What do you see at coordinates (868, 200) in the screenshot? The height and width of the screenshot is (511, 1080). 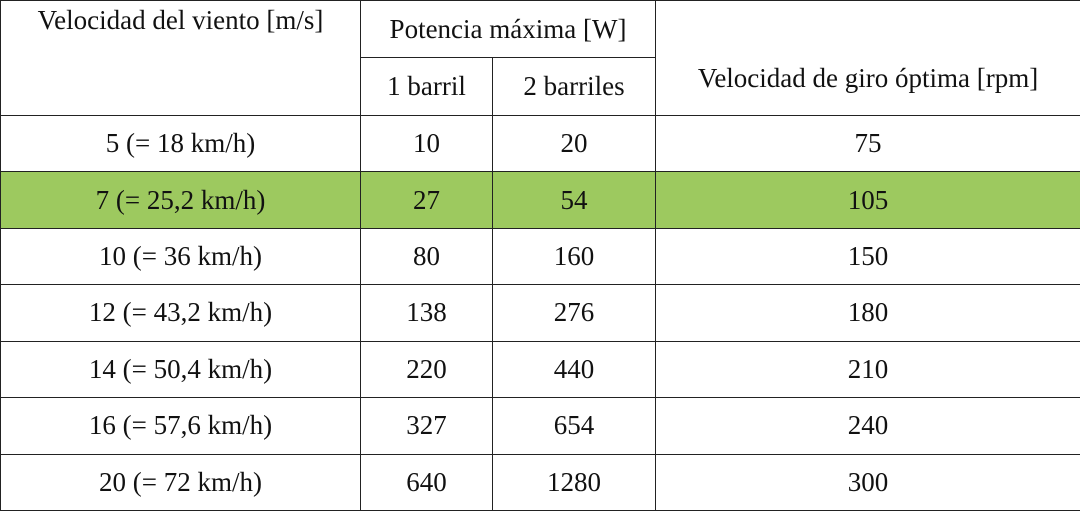 I see `table-cell: 105` at bounding box center [868, 200].